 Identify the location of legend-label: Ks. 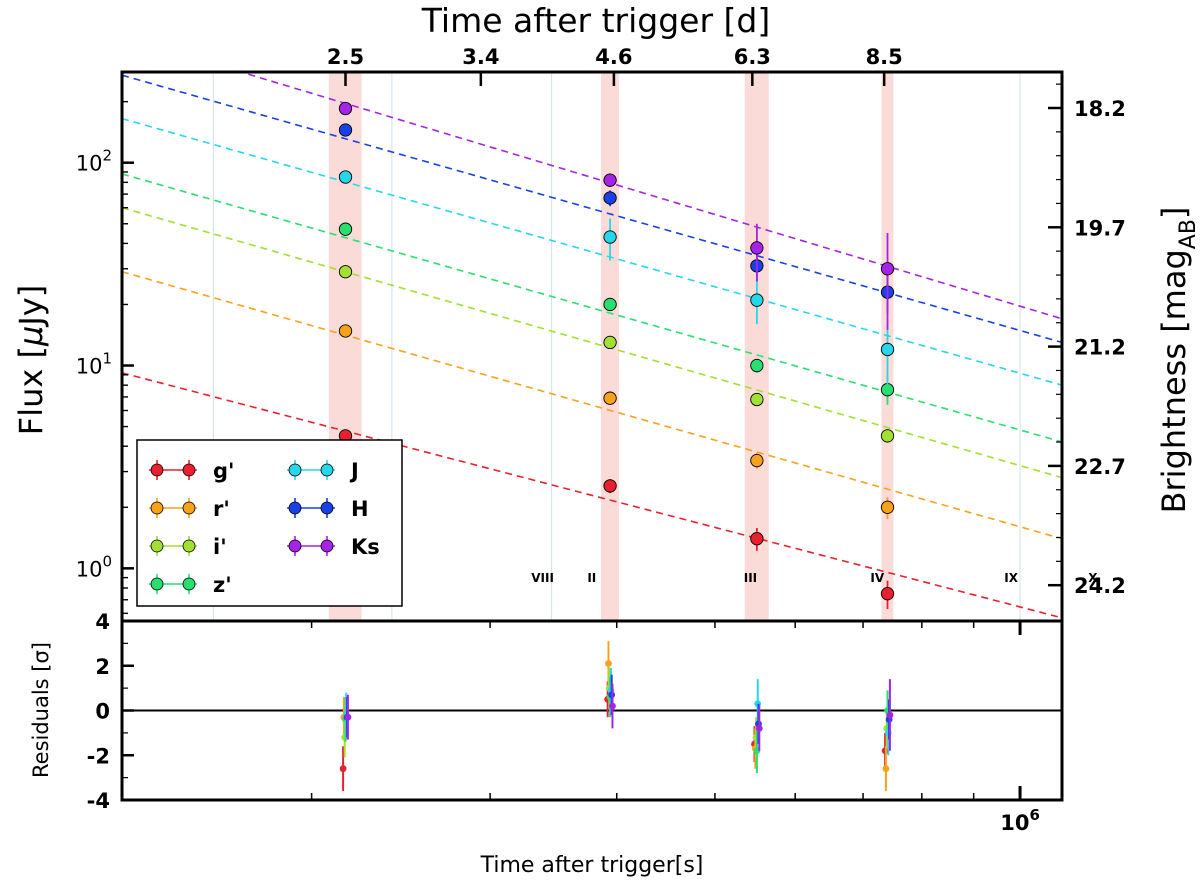
(365, 547).